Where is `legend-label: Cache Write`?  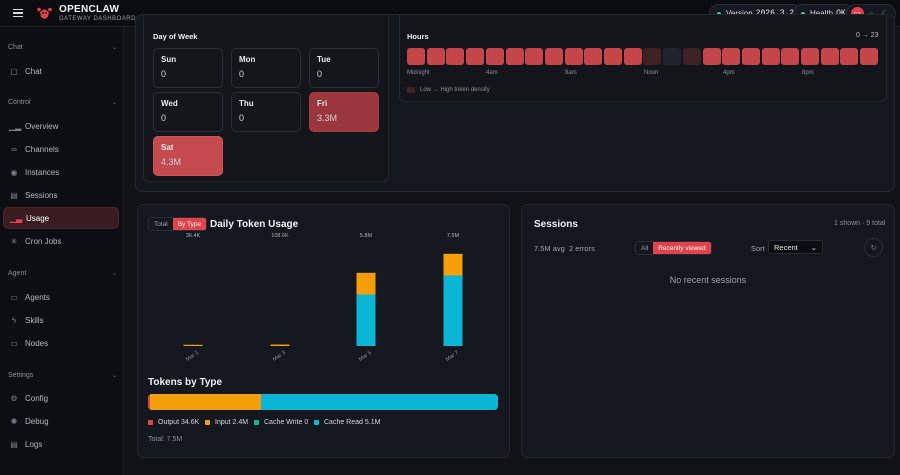 legend-label: Cache Write is located at coordinates (283, 422).